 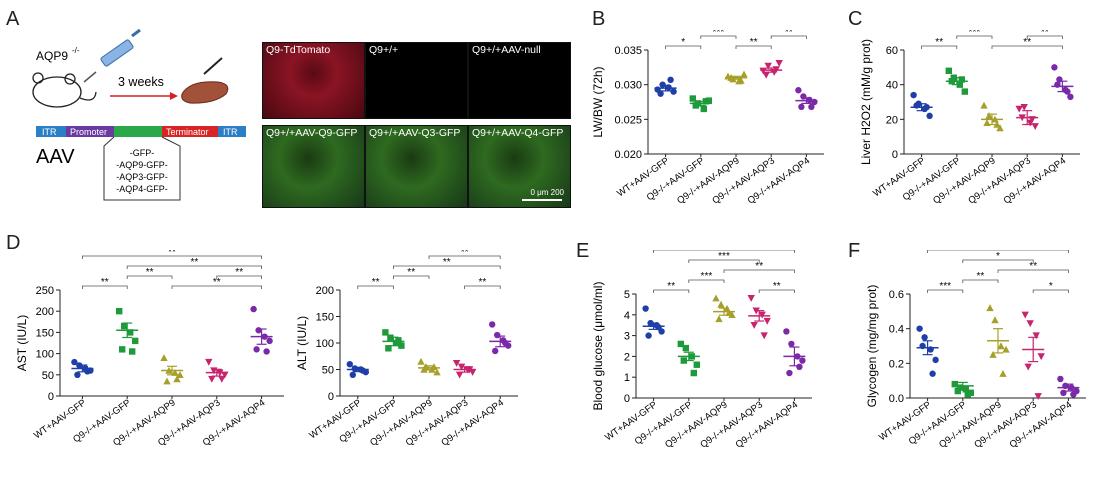 What do you see at coordinates (854, 251) in the screenshot?
I see `panel-letter-f: F` at bounding box center [854, 251].